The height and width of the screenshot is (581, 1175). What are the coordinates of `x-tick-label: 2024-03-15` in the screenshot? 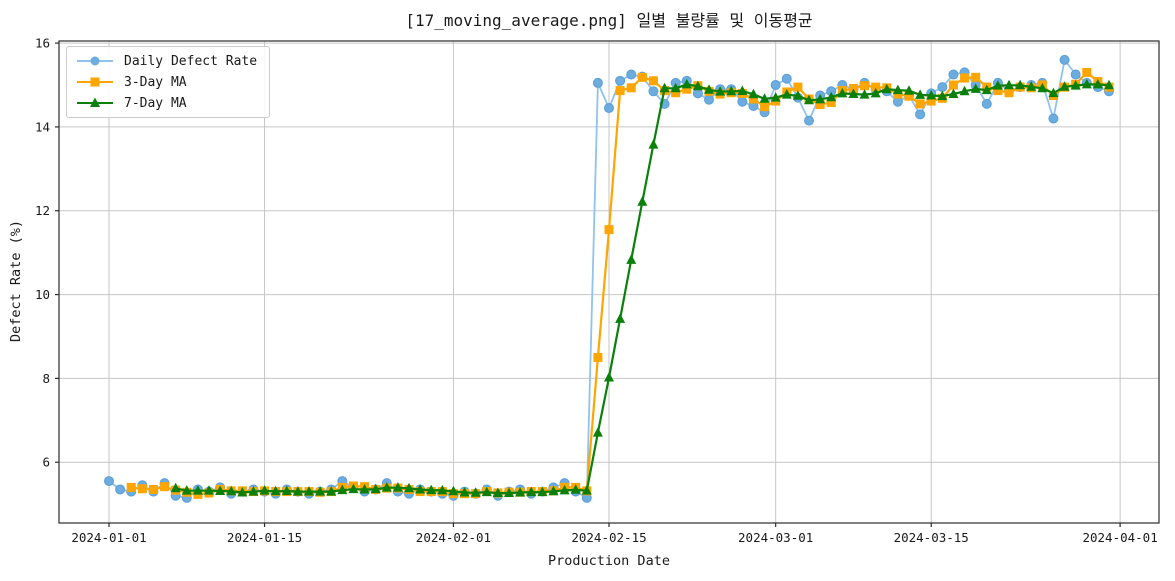 It's located at (931, 537).